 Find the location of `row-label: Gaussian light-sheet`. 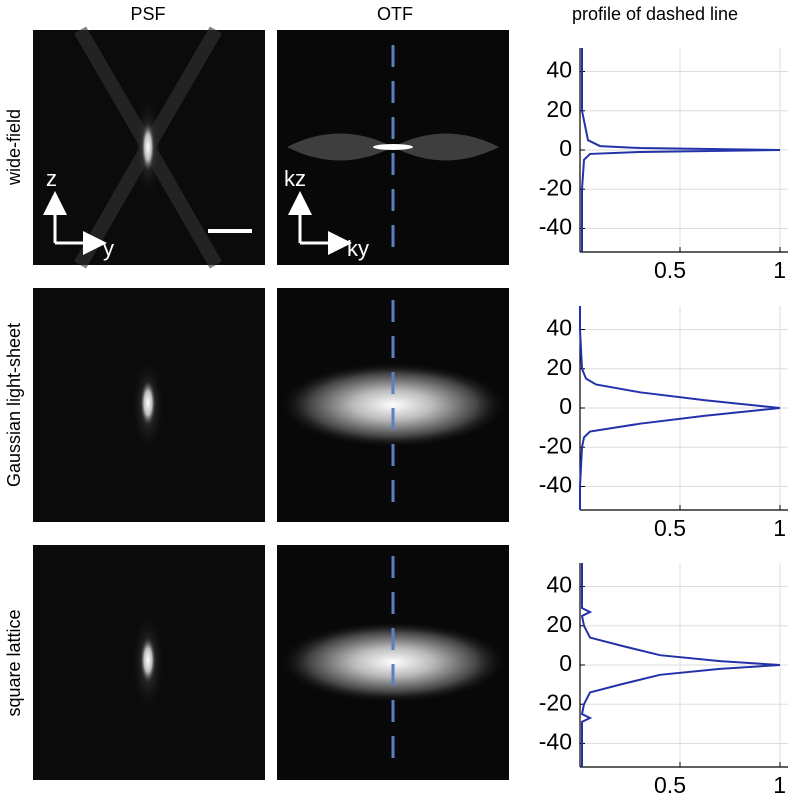

row-label: Gaussian light-sheet is located at coordinates (14, 405).